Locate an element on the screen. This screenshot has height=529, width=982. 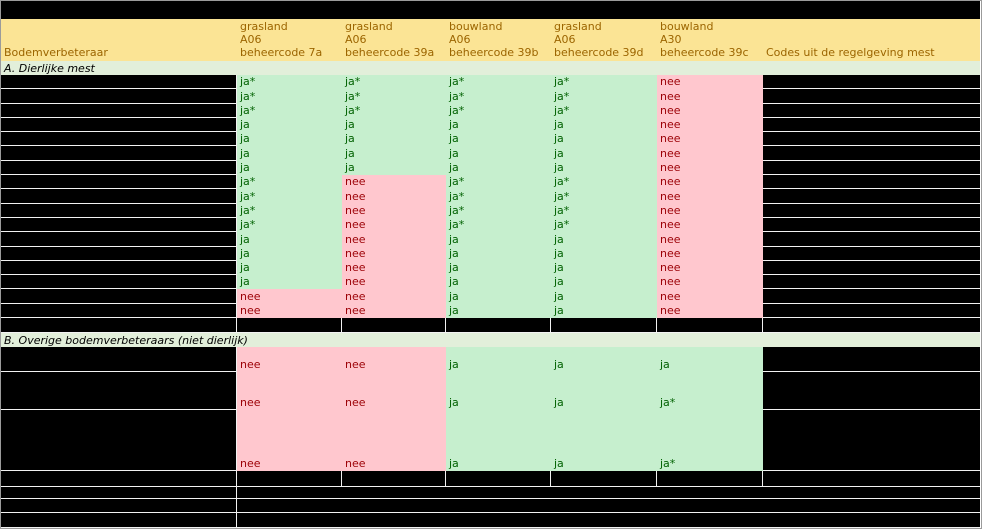
column-header-3: bouwland A06 beheercode 39b is located at coordinates (498, 40).